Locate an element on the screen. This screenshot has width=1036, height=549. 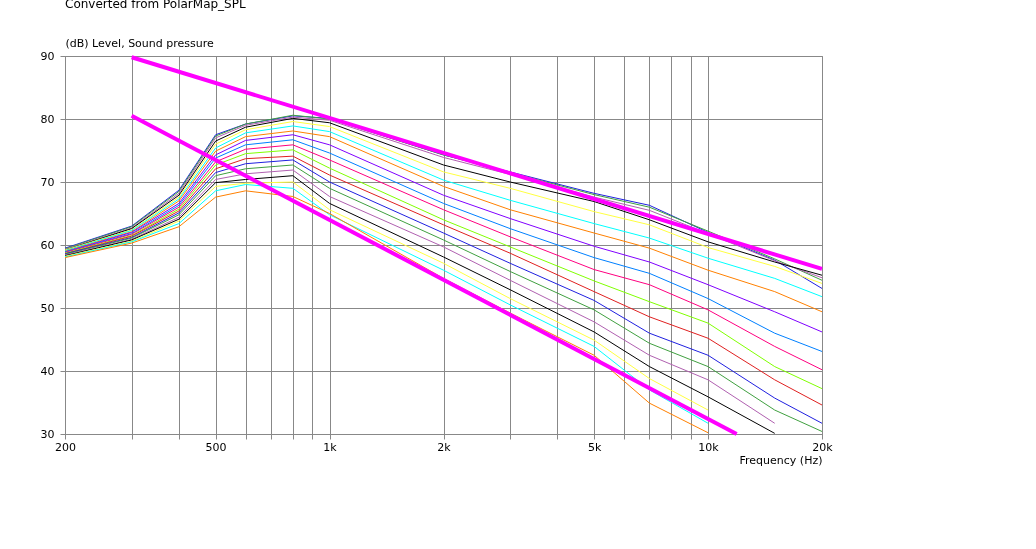
y-tick-label: 50 is located at coordinates (47, 308).